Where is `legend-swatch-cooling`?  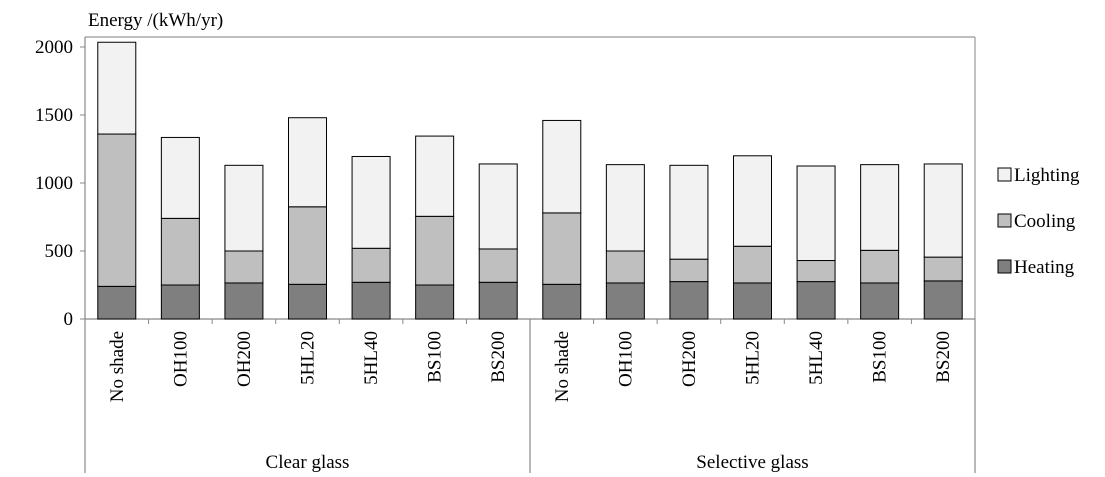 legend-swatch-cooling is located at coordinates (1004, 220).